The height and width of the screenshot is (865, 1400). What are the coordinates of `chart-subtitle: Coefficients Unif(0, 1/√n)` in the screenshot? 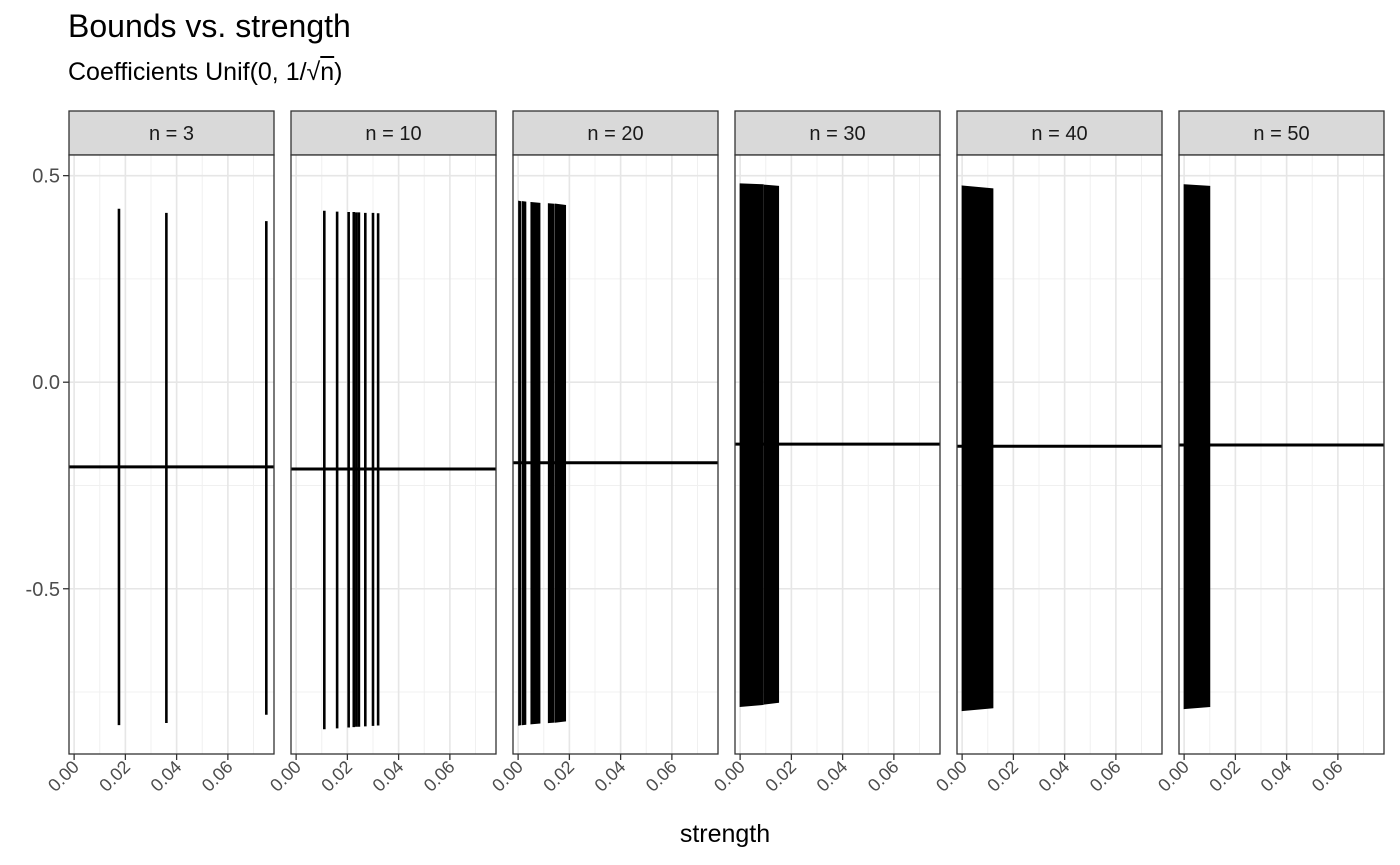 It's located at (205, 72).